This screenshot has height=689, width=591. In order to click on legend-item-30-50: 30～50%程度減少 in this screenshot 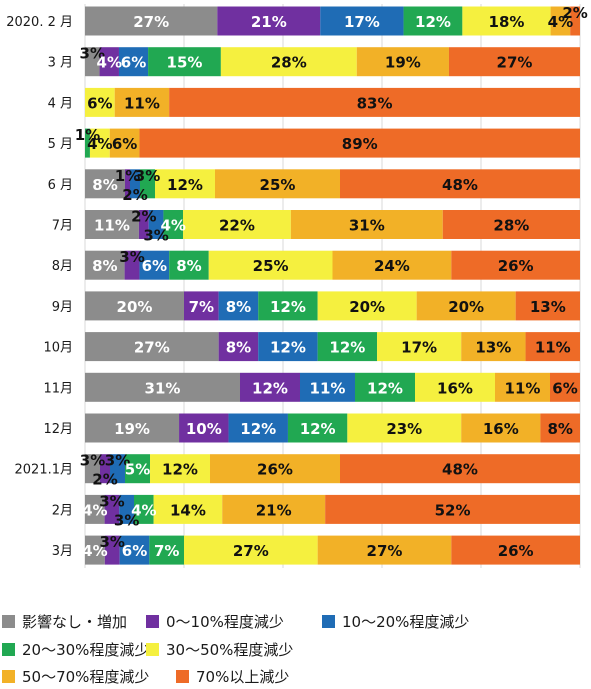, I will do `click(219, 649)`.